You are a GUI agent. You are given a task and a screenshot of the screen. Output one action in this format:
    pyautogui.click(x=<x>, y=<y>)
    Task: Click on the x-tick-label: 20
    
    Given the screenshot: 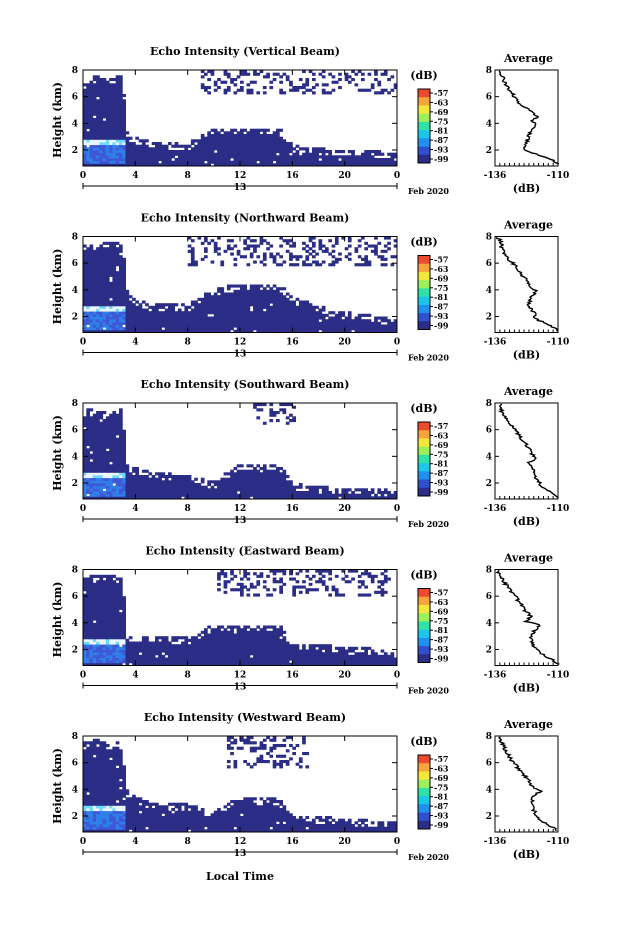 What is the action you would take?
    pyautogui.click(x=344, y=509)
    